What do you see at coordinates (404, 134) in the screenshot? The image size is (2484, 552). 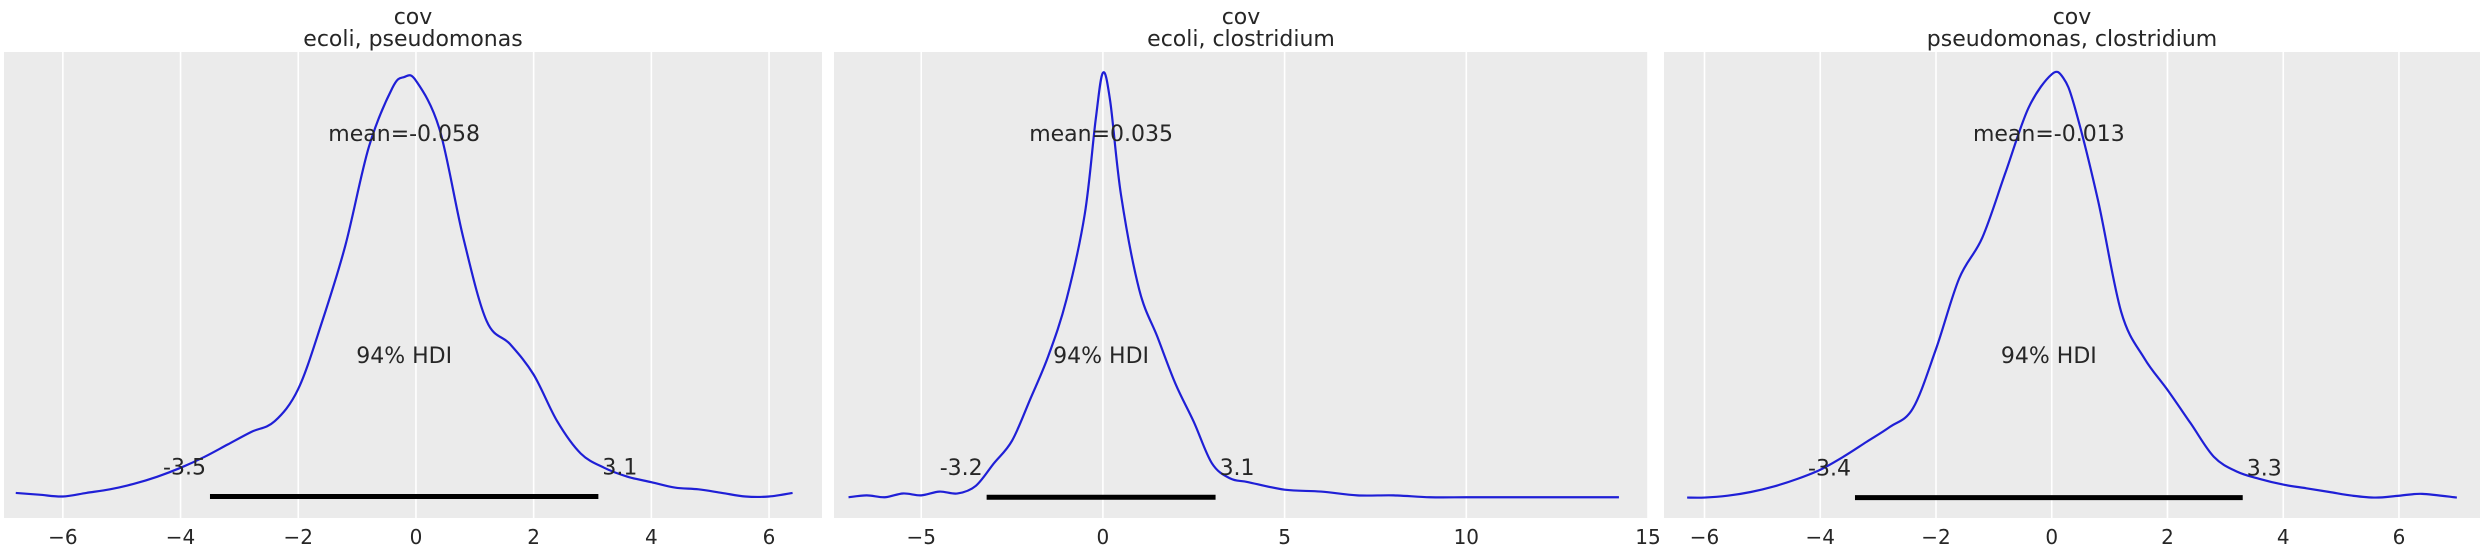 I see `mean-annotation: mean=-0.058` at bounding box center [404, 134].